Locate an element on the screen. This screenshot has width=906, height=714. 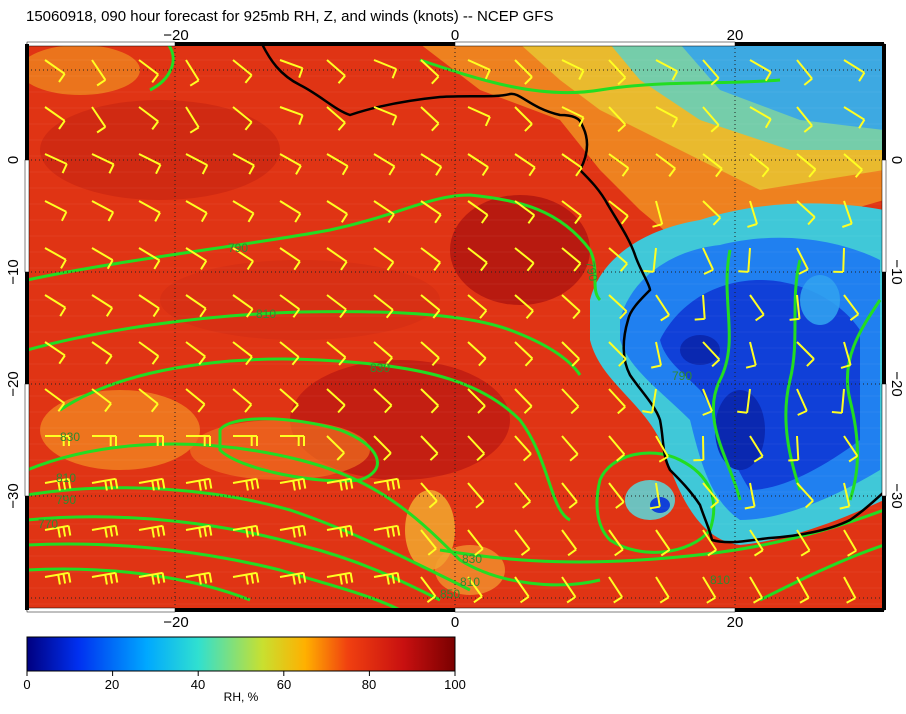
lon-label-top-0: 0 is located at coordinates (455, 35).